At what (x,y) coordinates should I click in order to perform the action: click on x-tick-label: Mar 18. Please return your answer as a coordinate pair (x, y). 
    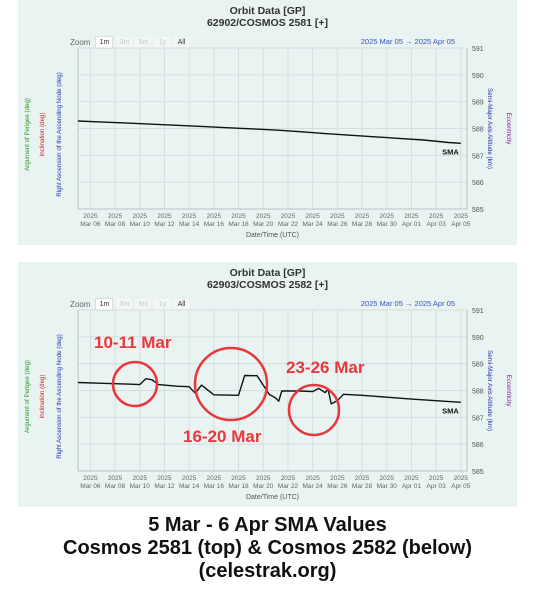
    Looking at the image, I should click on (238, 486).